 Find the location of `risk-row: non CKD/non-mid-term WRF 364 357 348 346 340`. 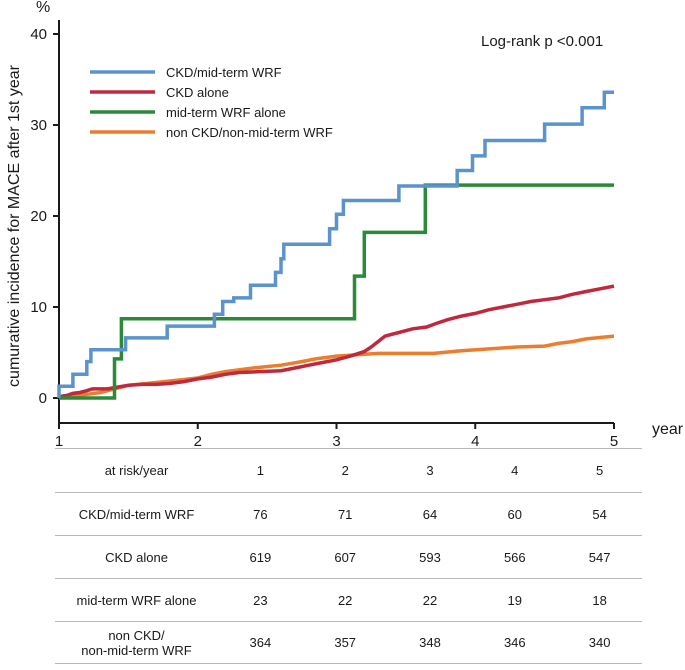

risk-row: non CKD/non-mid-term WRF 364 357 348 346 340 is located at coordinates (348, 642).